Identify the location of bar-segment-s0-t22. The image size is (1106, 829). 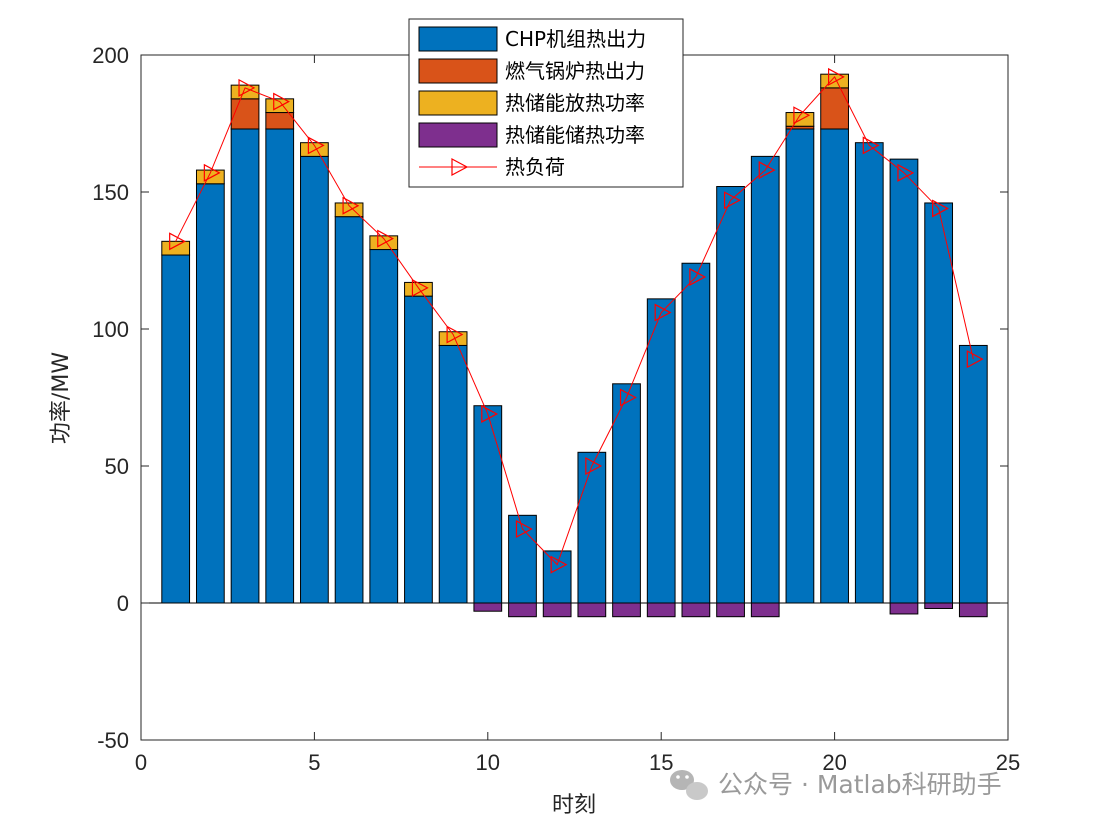
(904, 381).